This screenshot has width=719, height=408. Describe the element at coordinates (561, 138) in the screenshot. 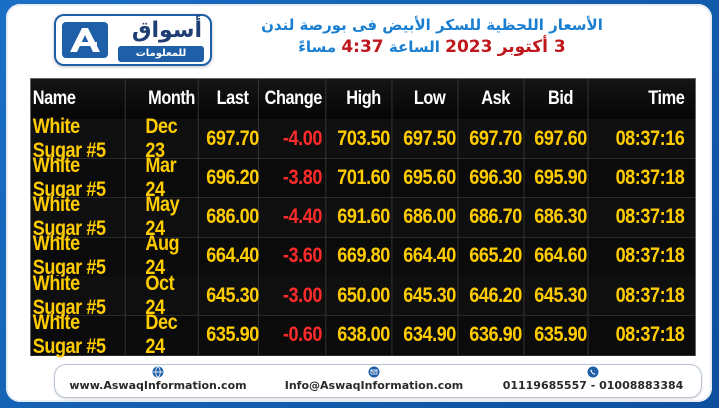

I see `cell-bid: 697.60` at that location.